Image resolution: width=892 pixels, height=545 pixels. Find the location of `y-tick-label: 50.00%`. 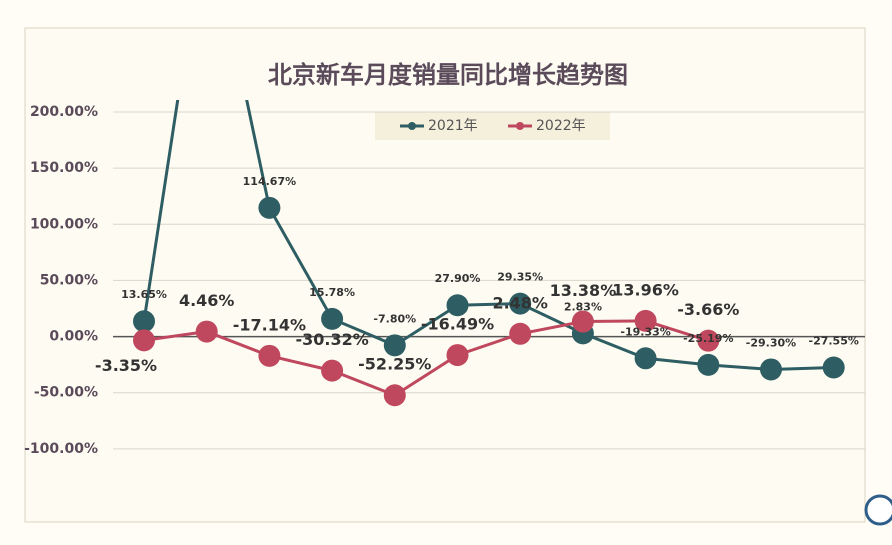

y-tick-label: 50.00% is located at coordinates (69, 280).